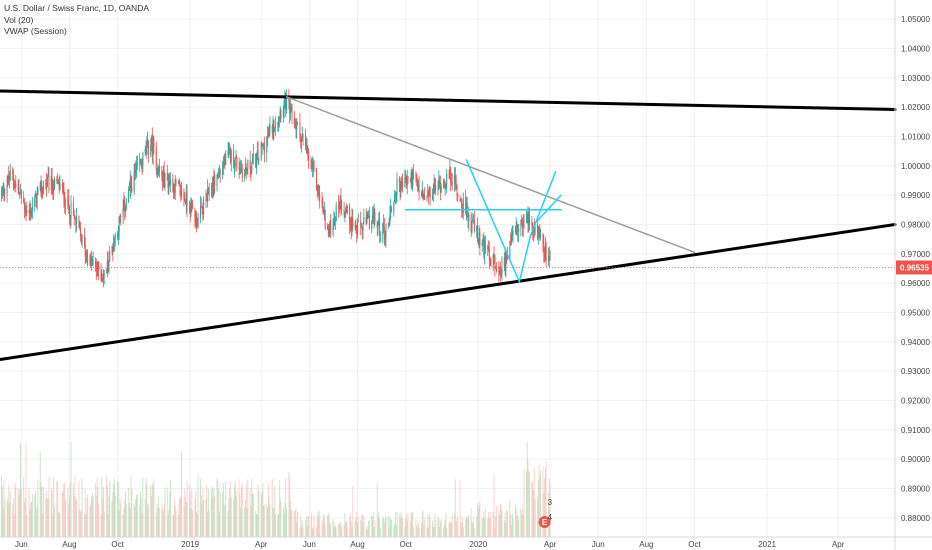 The image size is (932, 550). I want to click on indicator-volume-label: Vol (20), so click(76, 21).